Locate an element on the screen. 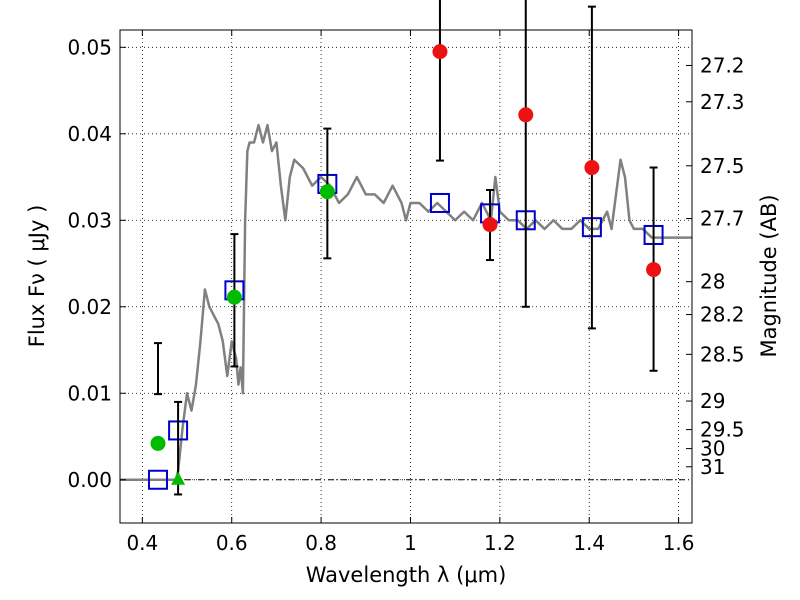  magnitude-tick-label: 31 is located at coordinates (712, 467).